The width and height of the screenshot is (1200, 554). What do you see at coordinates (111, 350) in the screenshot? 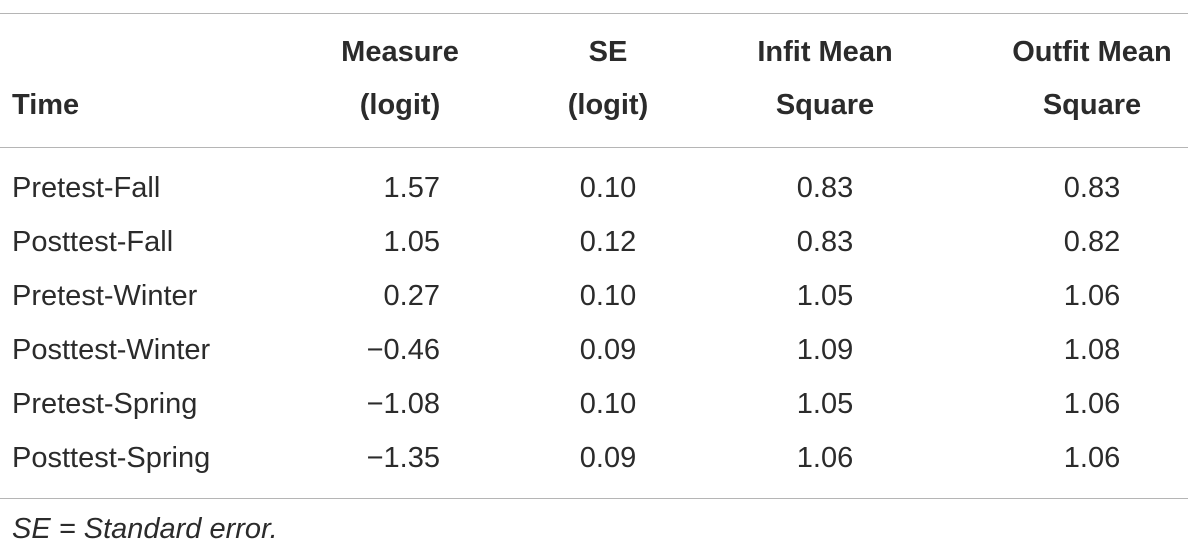
I see `cell-time: Posttest-Winter` at bounding box center [111, 350].